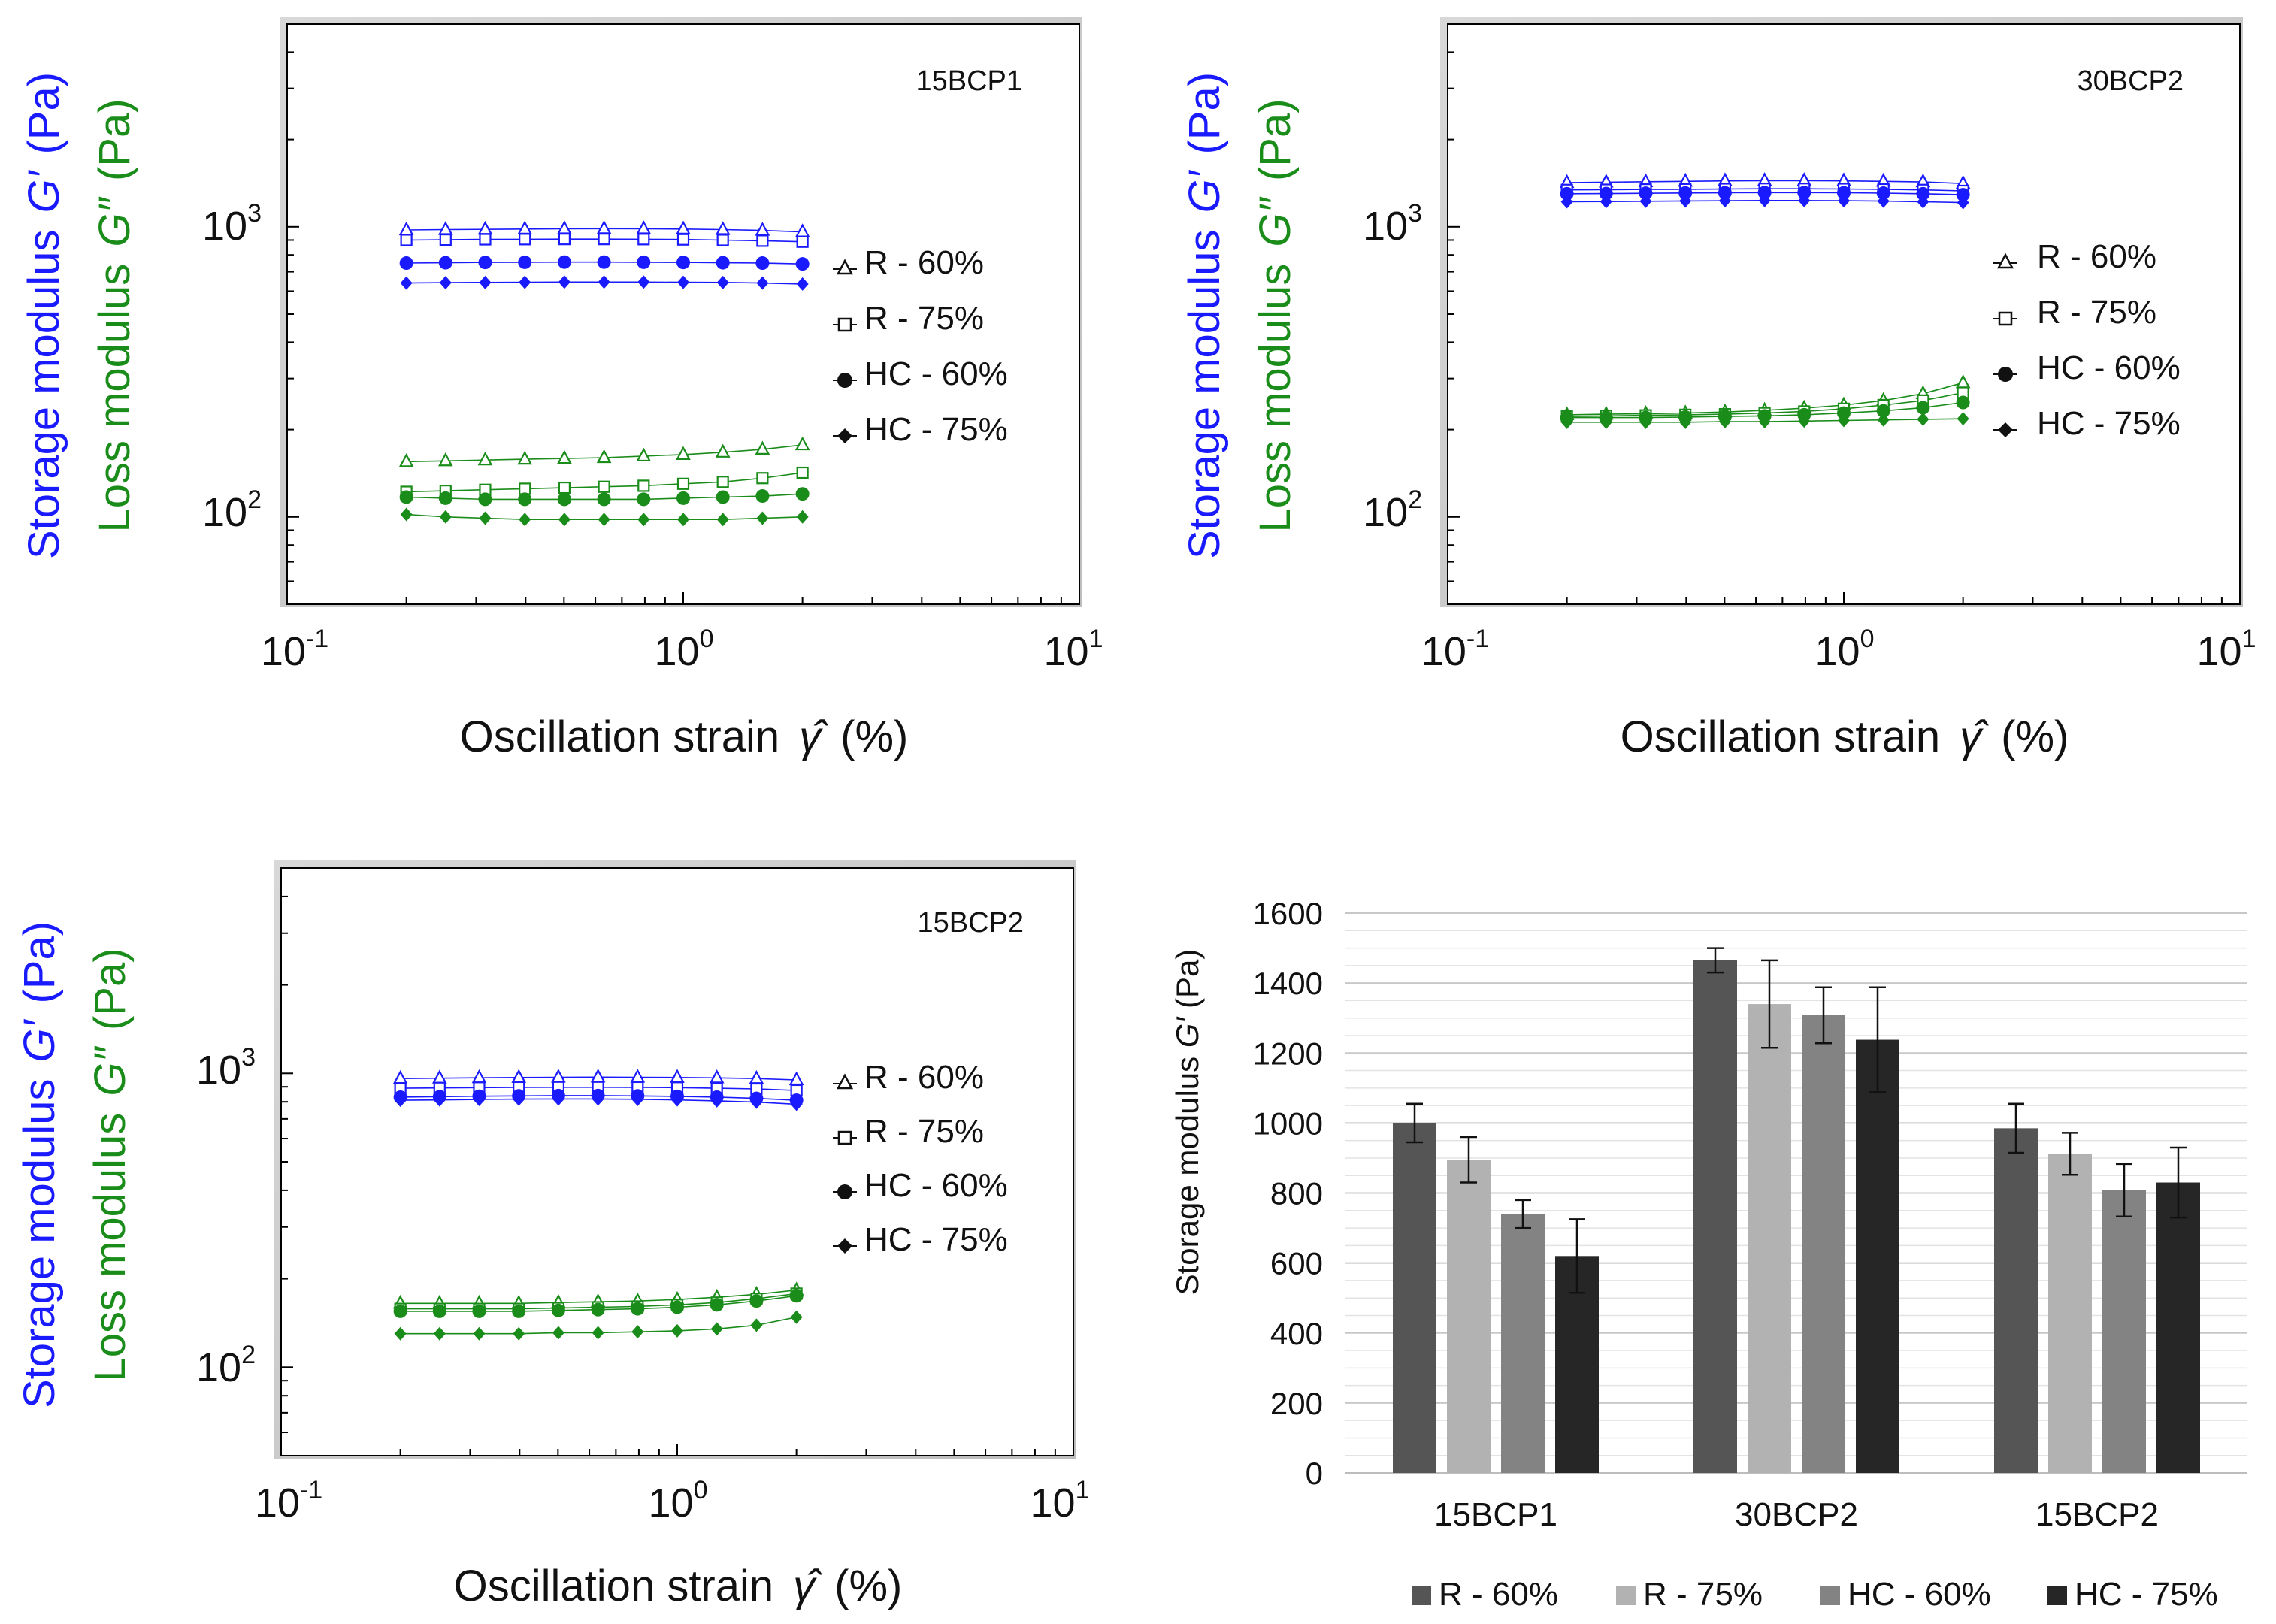  Describe the element at coordinates (1288, 1053) in the screenshot. I see `y-tick-label: 1200` at that location.